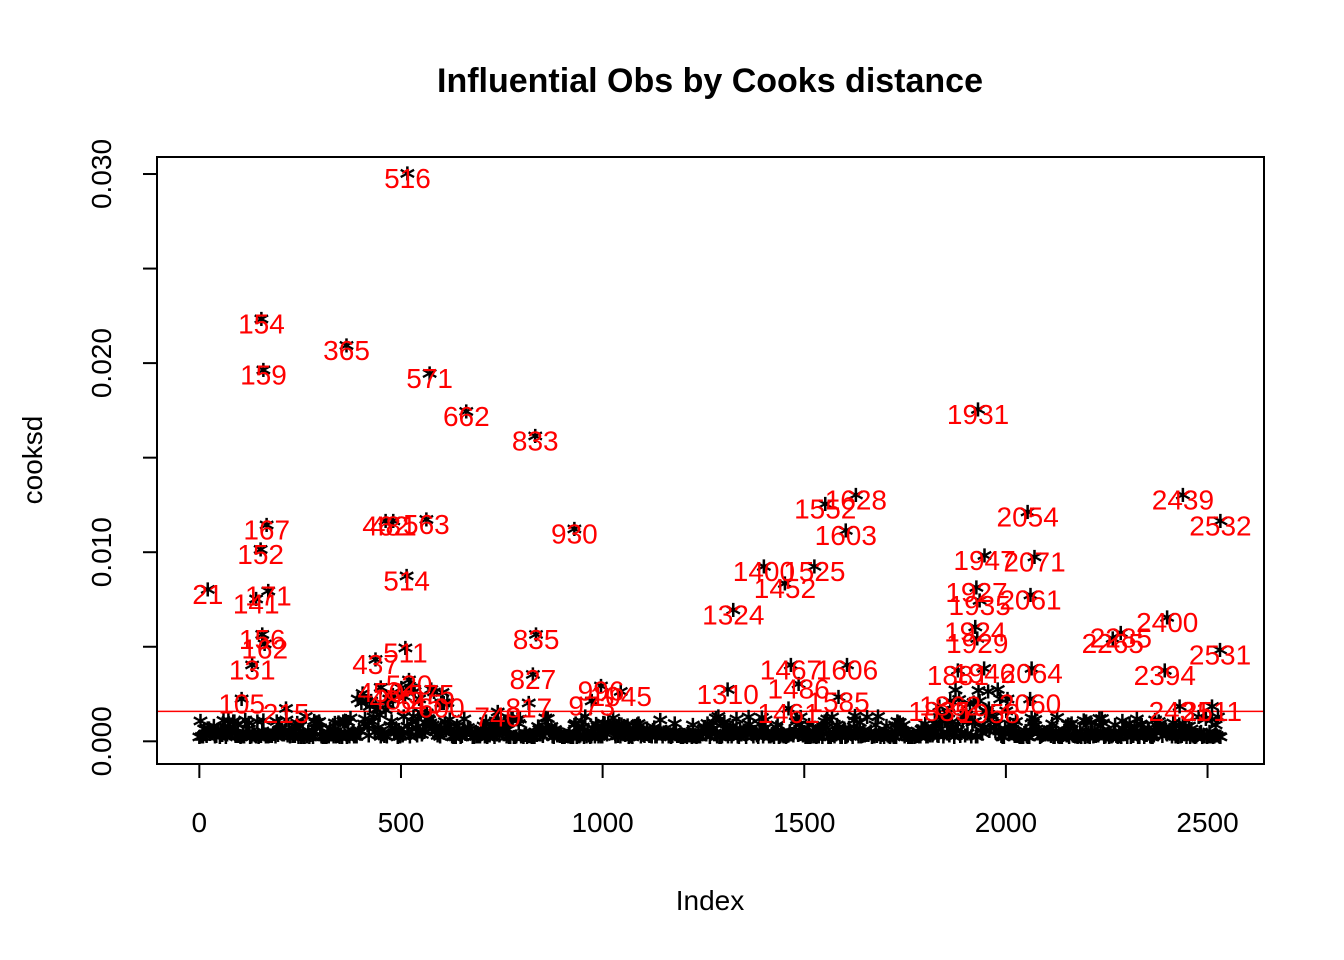 This screenshot has width=1344, height=960. I want to click on point-label: 1461, so click(788, 713).